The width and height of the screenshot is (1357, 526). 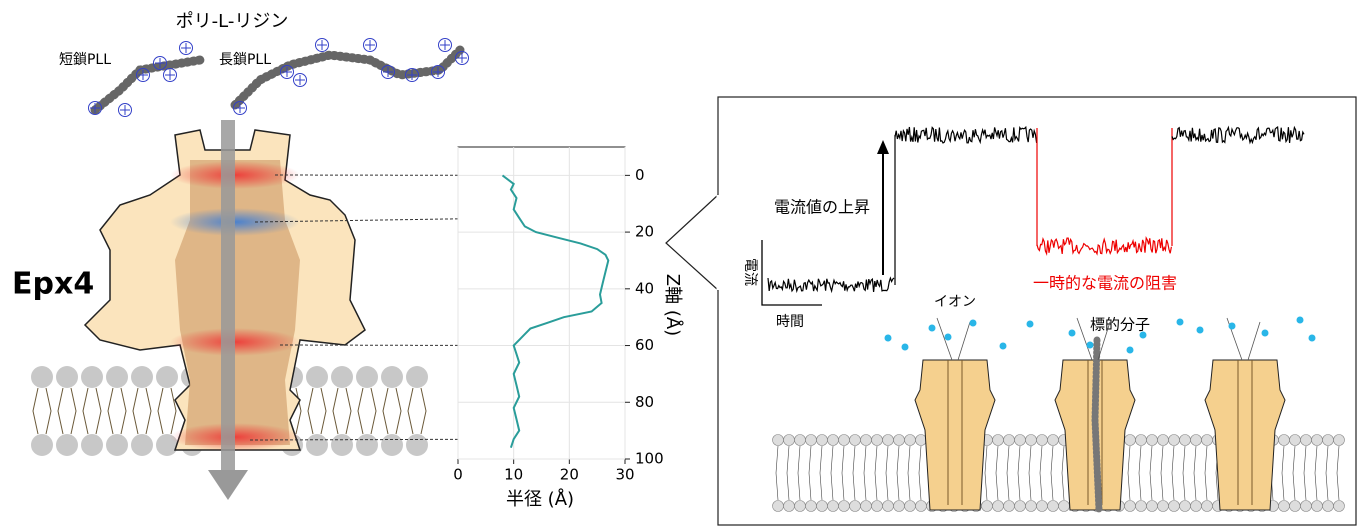 What do you see at coordinates (85, 60) in the screenshot?
I see `short-pll-label: 短鎖PLL` at bounding box center [85, 60].